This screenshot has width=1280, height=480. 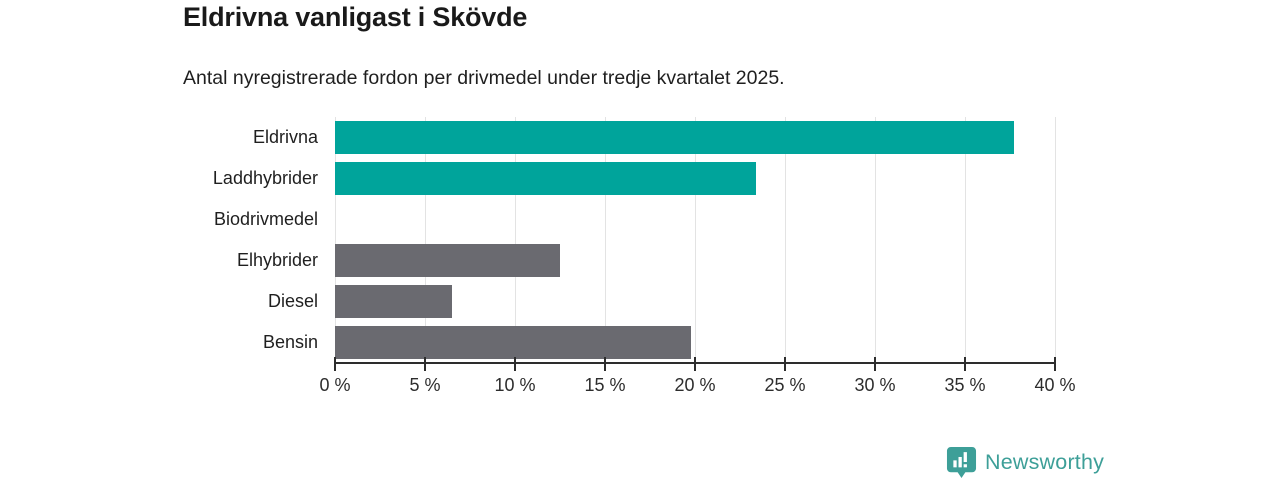 I want to click on x-axis-tick-label: 15 %, so click(x=605, y=385).